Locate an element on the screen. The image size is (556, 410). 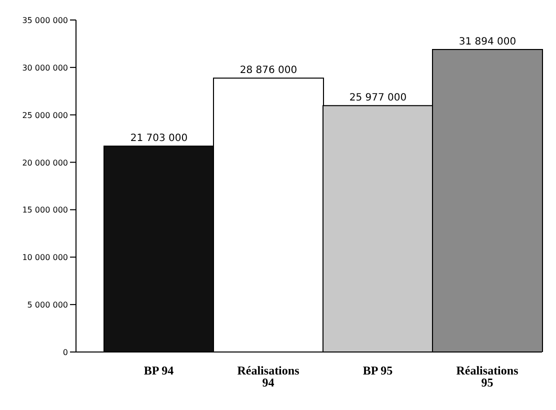
x-tick-label: Réalisations 94 is located at coordinates (268, 377).